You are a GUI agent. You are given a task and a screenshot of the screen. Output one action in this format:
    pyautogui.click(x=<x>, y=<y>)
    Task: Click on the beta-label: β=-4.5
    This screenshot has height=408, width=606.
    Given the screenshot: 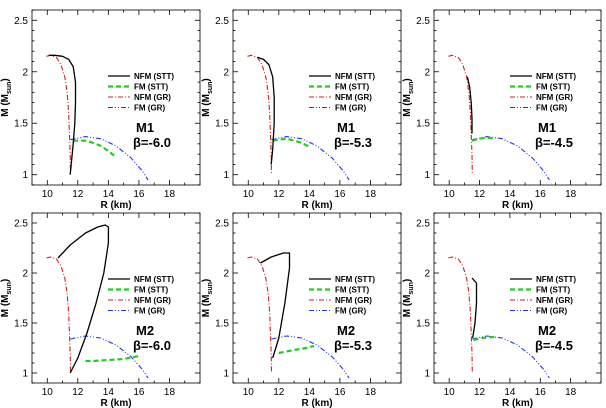 What is the action you would take?
    pyautogui.click(x=554, y=142)
    